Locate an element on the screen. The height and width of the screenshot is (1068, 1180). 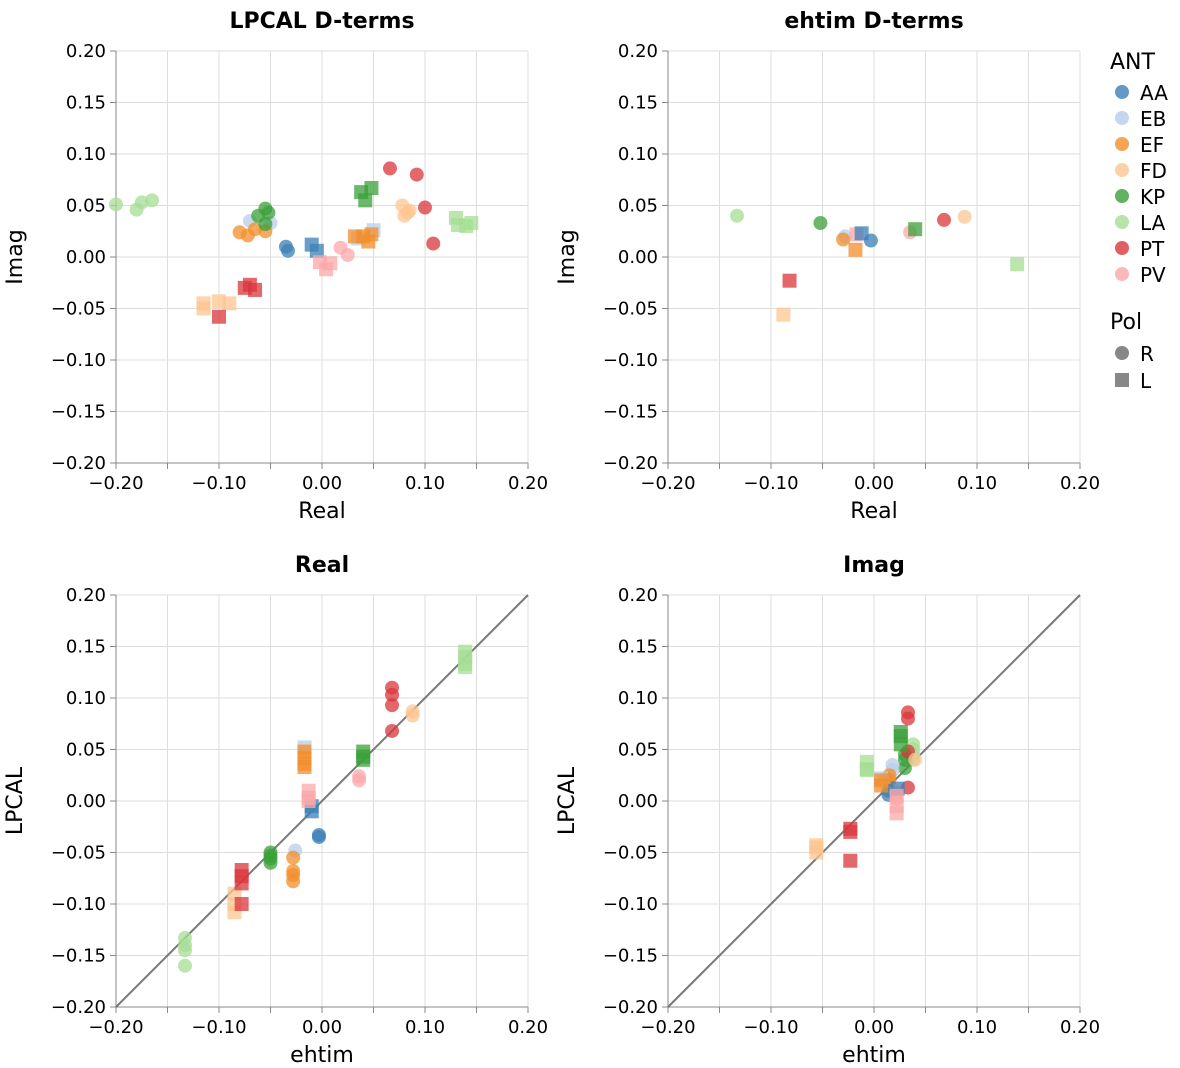
legend-swatch-fd is located at coordinates (1122, 170).